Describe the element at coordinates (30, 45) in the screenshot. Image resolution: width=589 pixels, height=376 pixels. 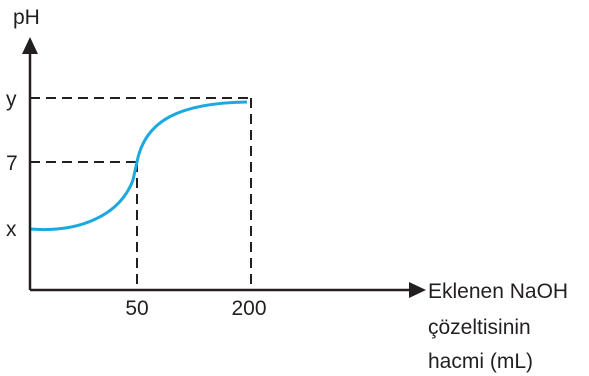
I see `y-axis-arrow-icon` at that location.